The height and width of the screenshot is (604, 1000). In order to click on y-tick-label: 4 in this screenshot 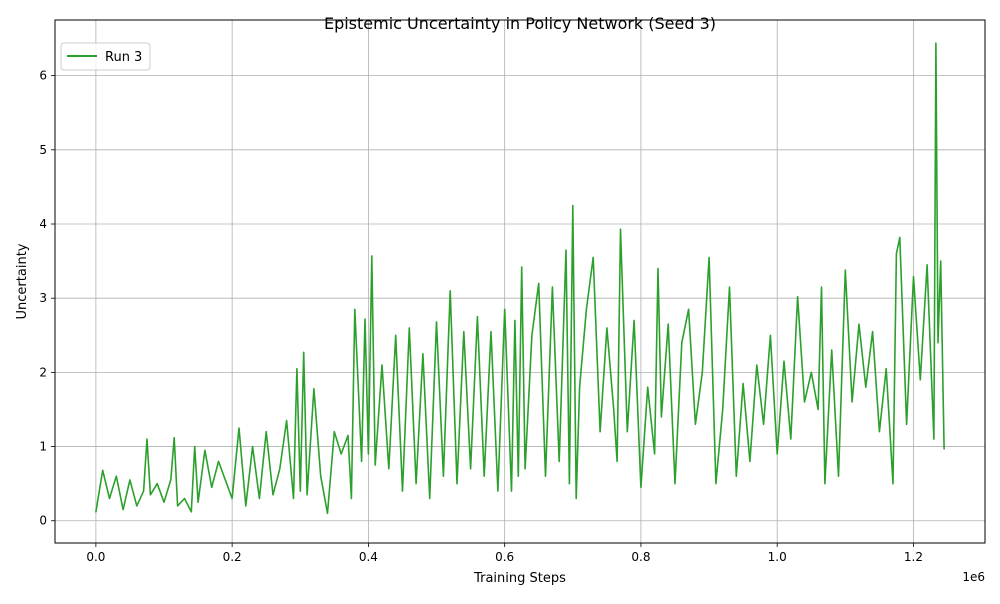, I will do `click(43, 224)`.